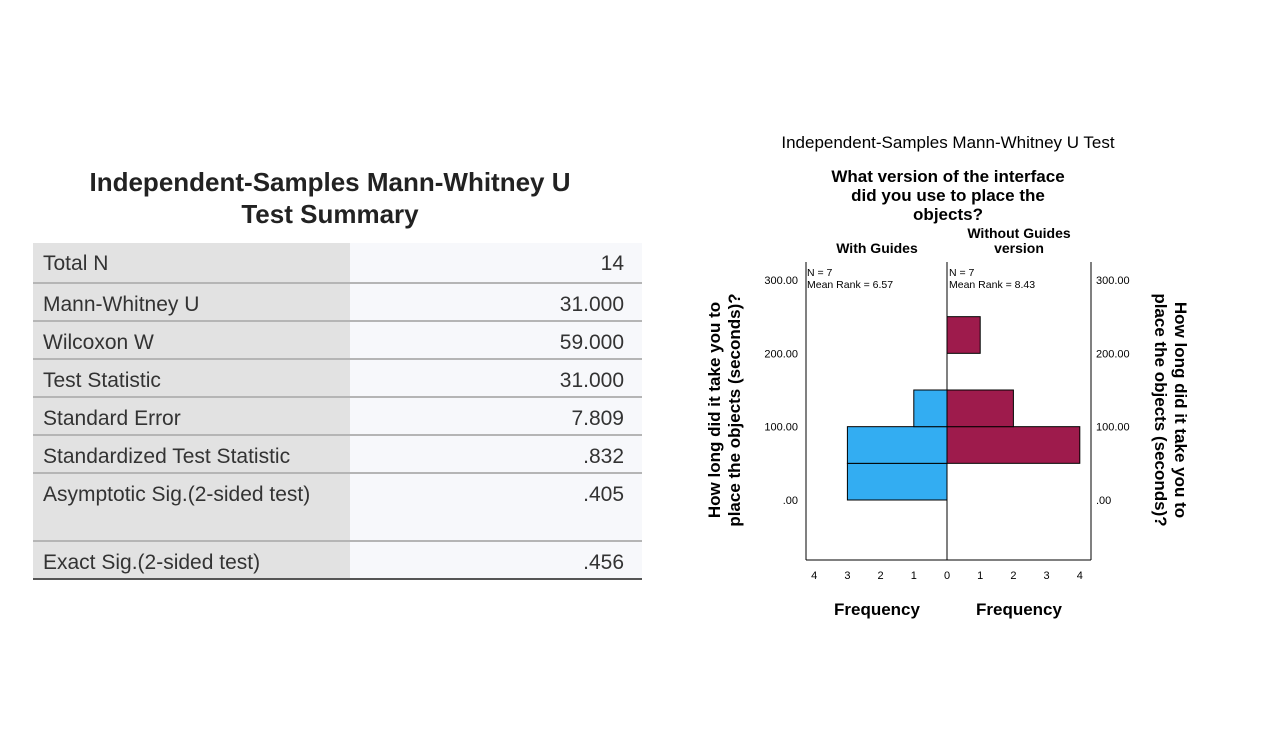  I want to click on row-value: .405, so click(496, 507).